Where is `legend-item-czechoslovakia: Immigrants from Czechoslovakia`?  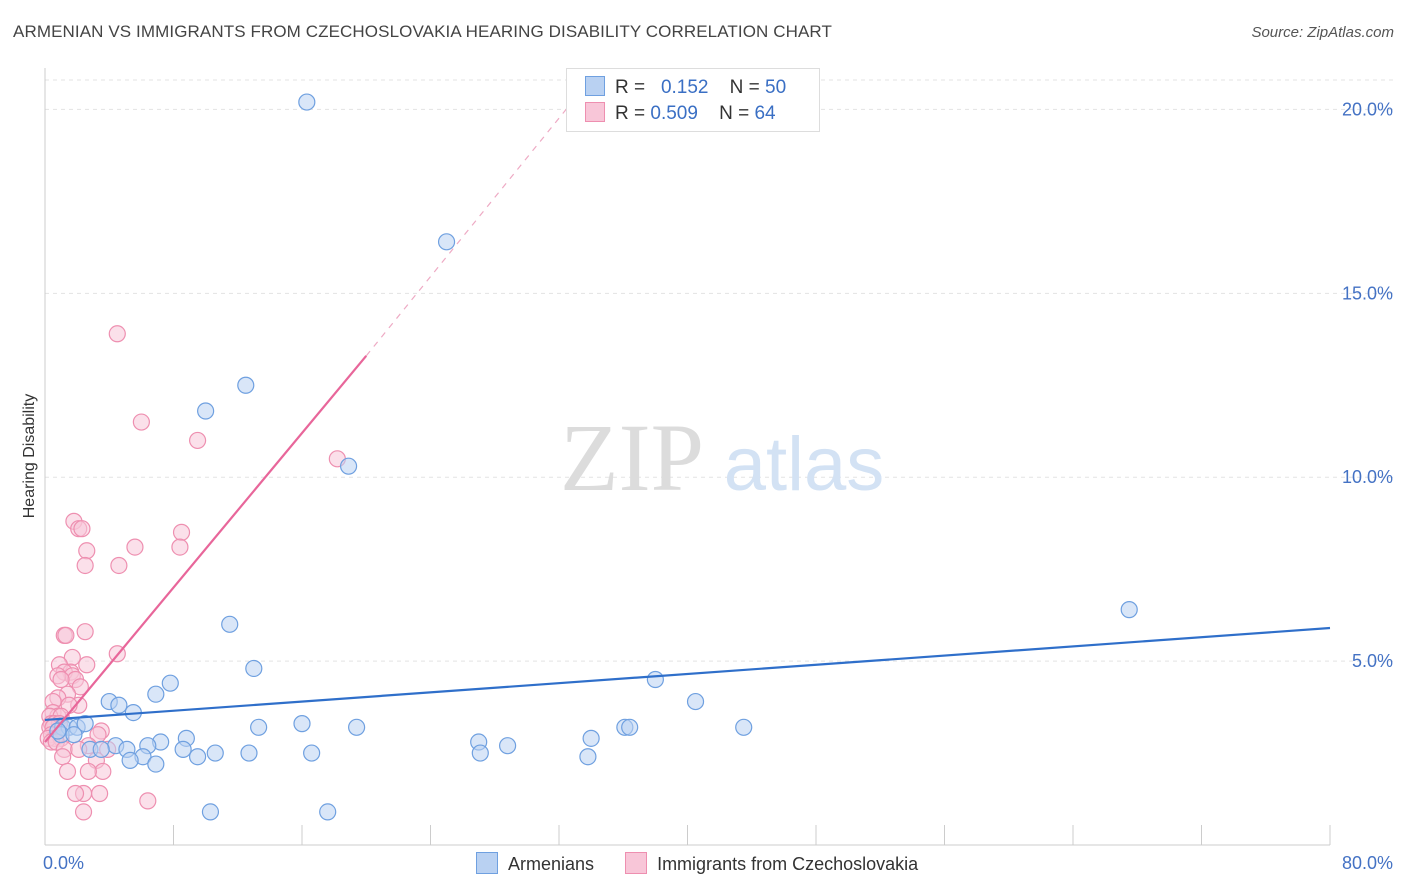
legend-item-czechoslovakia: Immigrants from Czechoslovakia is located at coordinates (771, 863).